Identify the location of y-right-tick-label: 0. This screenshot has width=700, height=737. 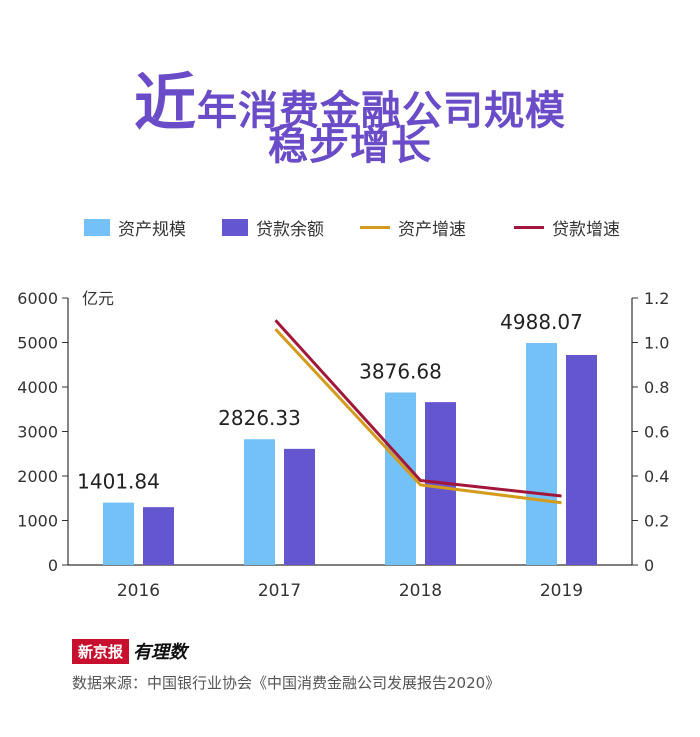
(649, 565).